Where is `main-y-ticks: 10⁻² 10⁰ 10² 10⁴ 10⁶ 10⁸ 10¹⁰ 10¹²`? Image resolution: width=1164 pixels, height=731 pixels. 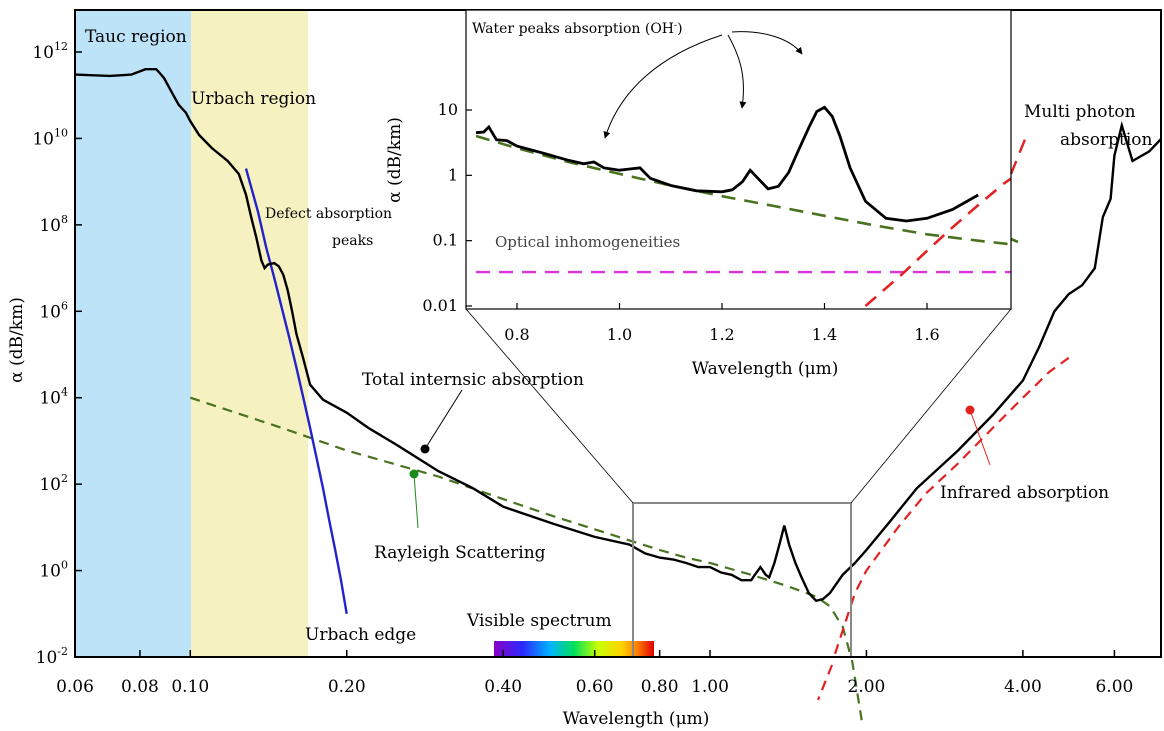 main-y-ticks: 10⁻² 10⁰ 10² 10⁴ 10⁶ 10⁸ 10¹⁰ 10¹² is located at coordinates (57, 354).